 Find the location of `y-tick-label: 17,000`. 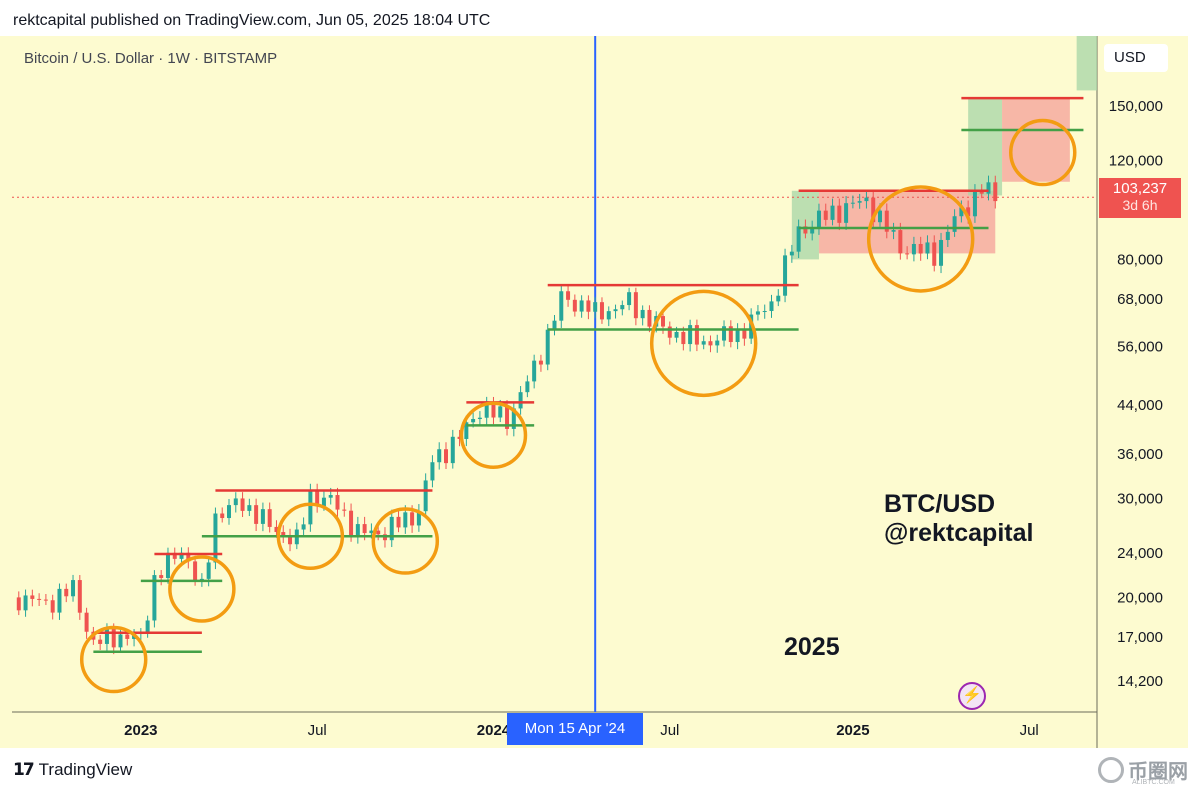

y-tick-label: 17,000 is located at coordinates (1140, 637).